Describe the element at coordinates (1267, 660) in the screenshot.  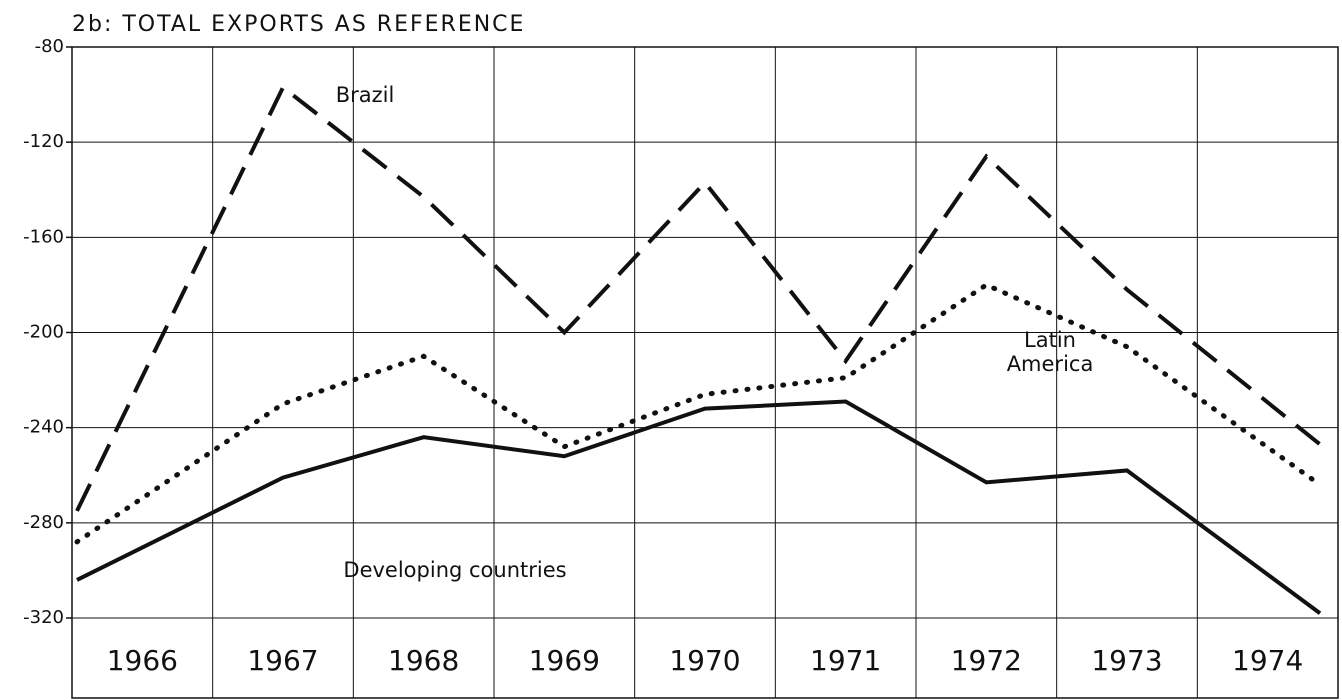
I see `x-tick-label: 1974` at that location.